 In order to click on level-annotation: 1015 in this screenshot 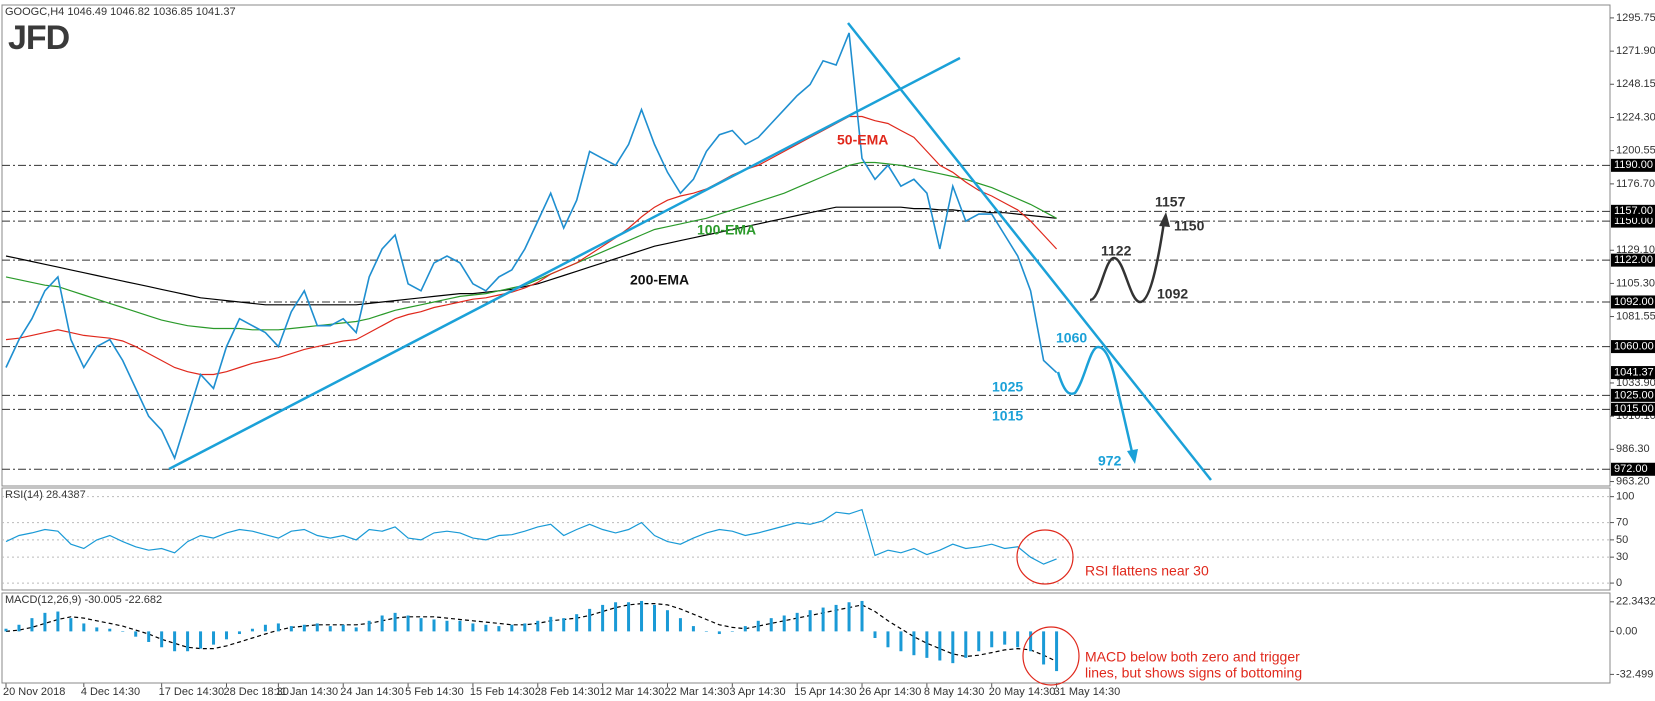, I will do `click(1007, 416)`.